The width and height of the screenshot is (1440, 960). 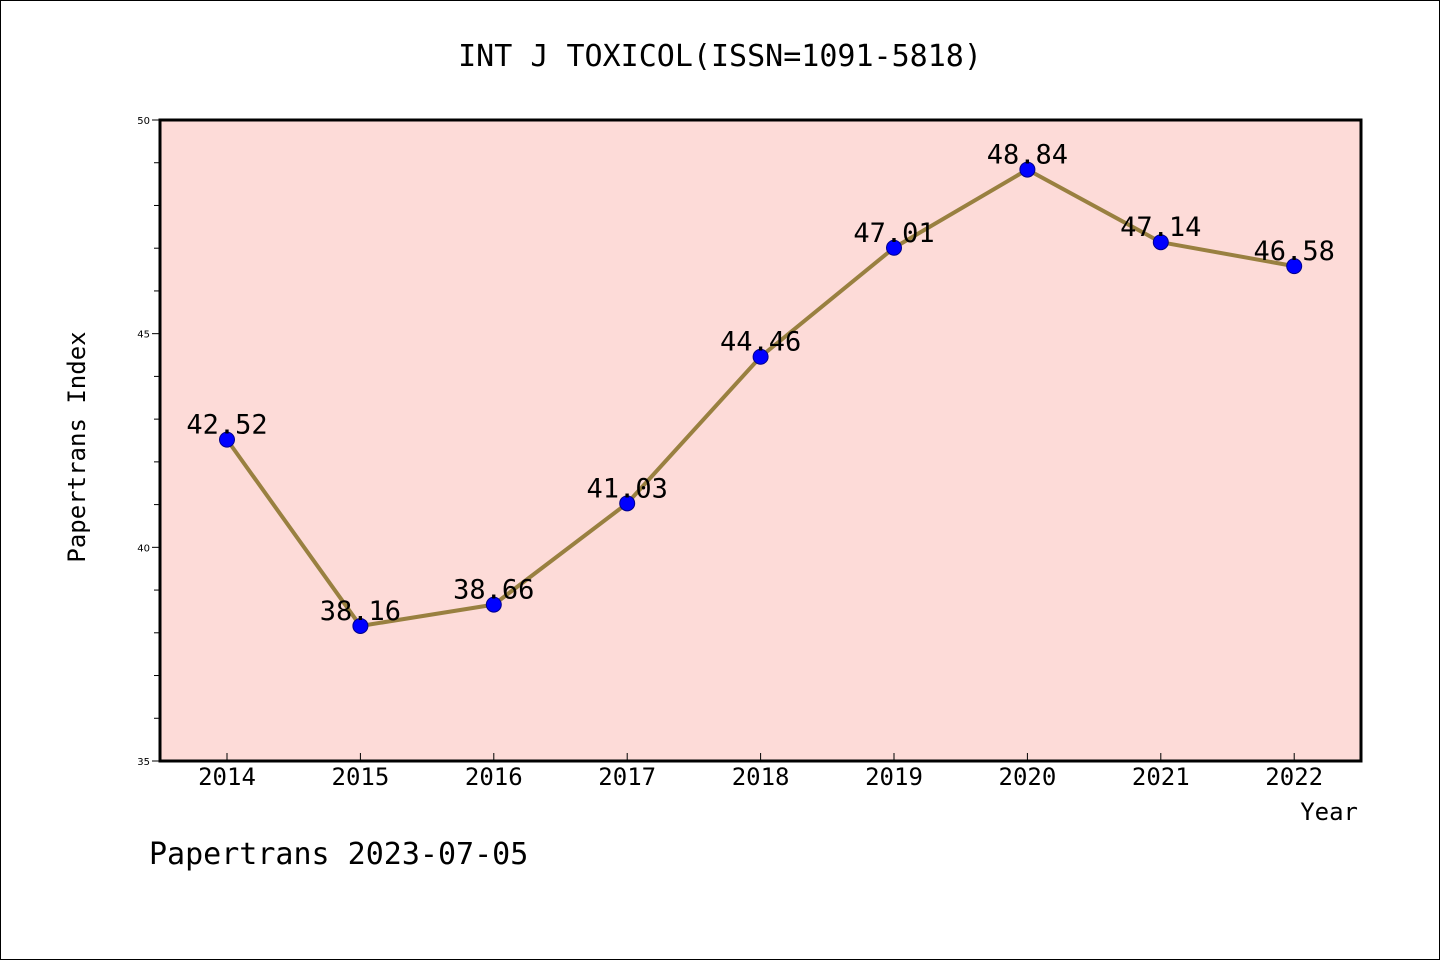 What do you see at coordinates (493, 590) in the screenshot?
I see `data-label: 38.66` at bounding box center [493, 590].